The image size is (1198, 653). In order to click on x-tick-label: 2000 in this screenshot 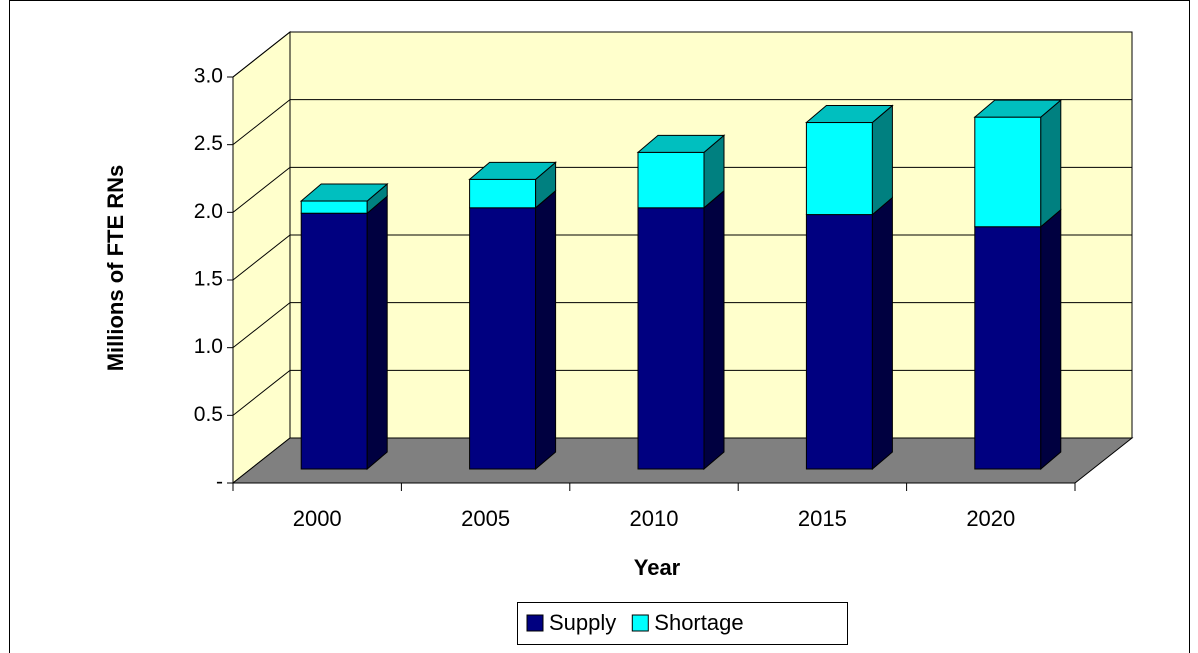, I will do `click(317, 518)`.